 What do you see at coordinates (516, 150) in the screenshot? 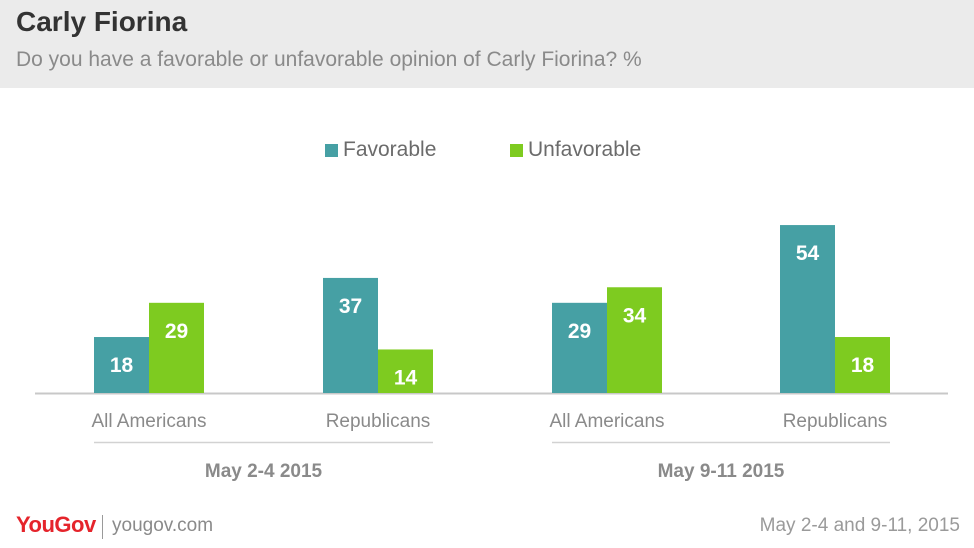
I see `legend-swatch-unfavorable` at bounding box center [516, 150].